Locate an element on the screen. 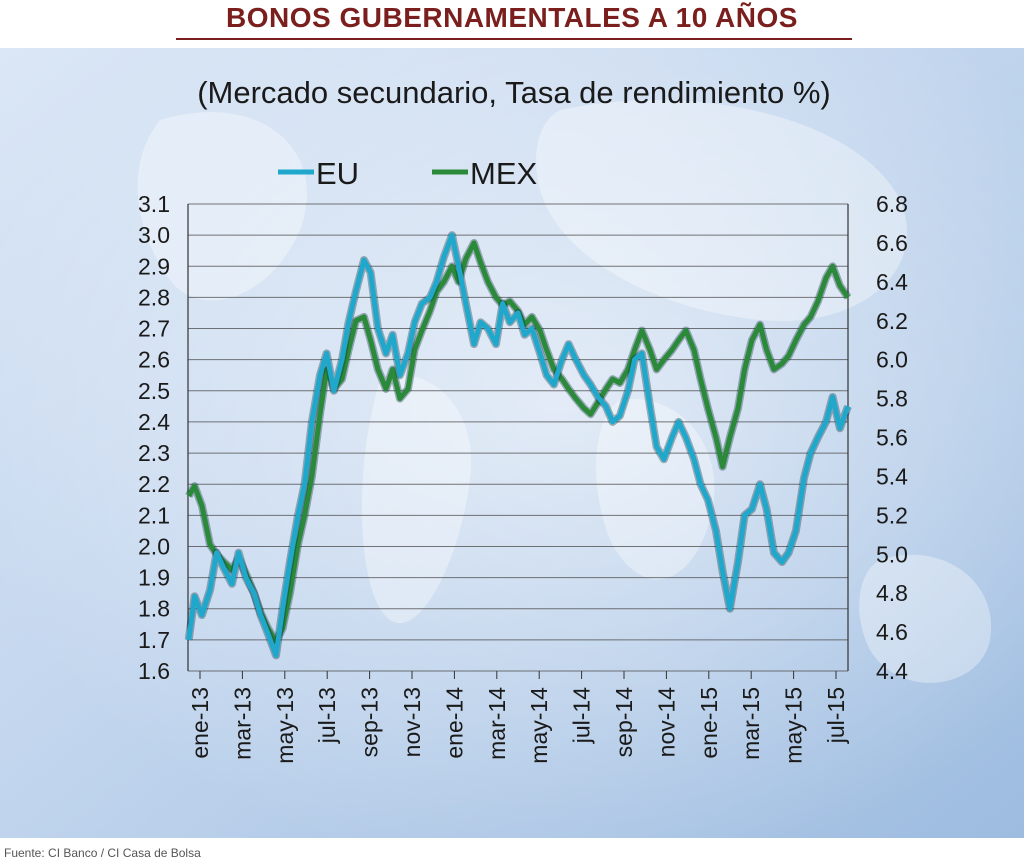  y-left-tick-label: 2.9 is located at coordinates (154, 266).